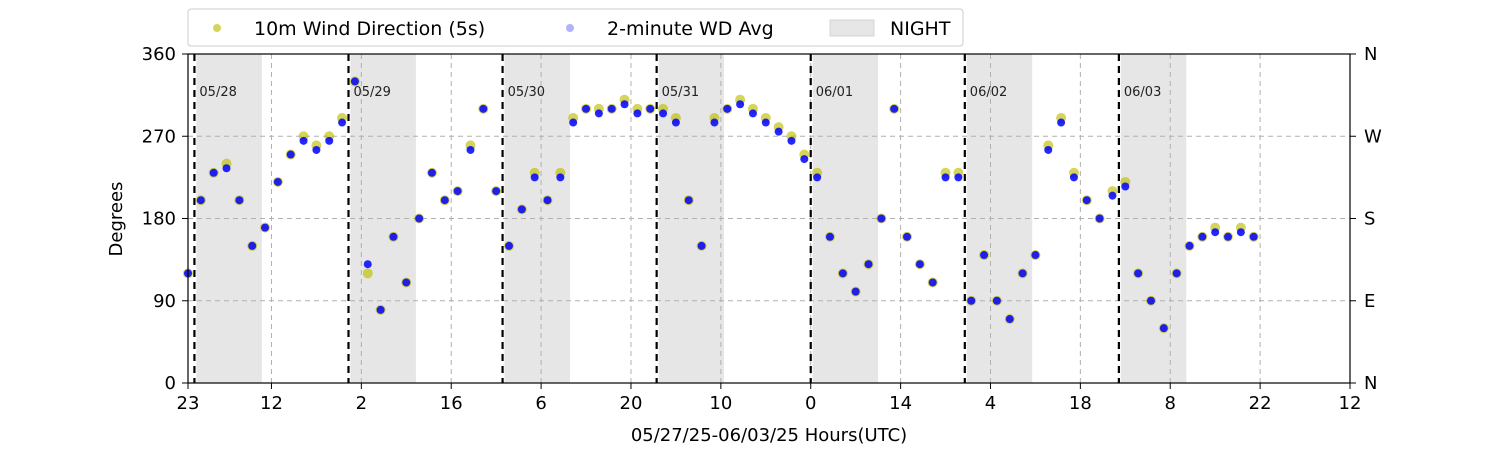 The width and height of the screenshot is (1500, 450). I want to click on y-tick-label: 180, so click(159, 219).